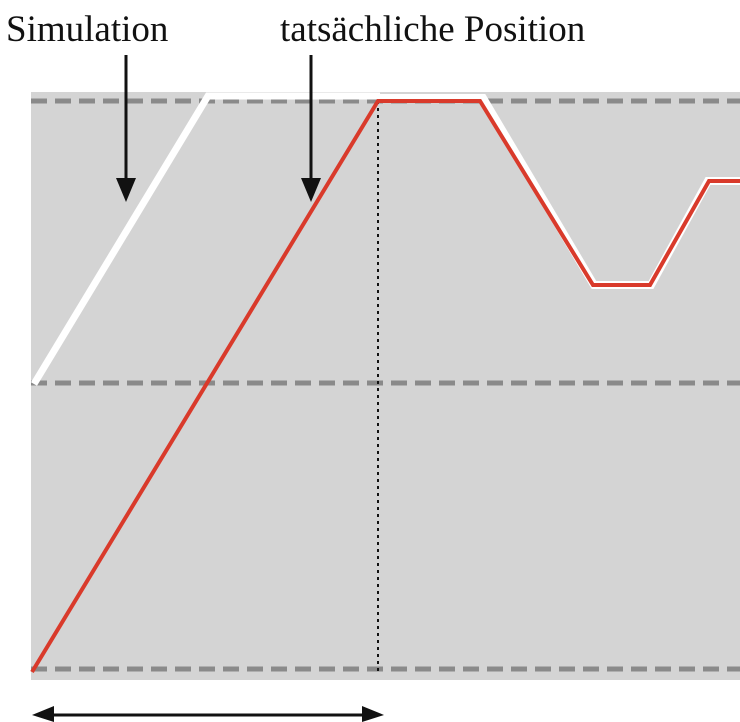 This screenshot has height=722, width=740. What do you see at coordinates (43, 714) in the screenshot?
I see `duration-arrowhead-left` at bounding box center [43, 714].